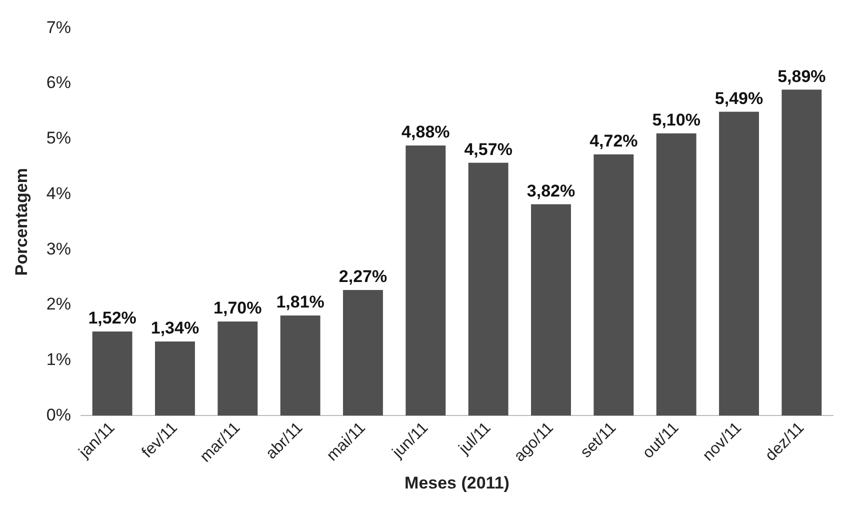 The image size is (863, 508). I want to click on y-tick-label: 7%, so click(58, 27).